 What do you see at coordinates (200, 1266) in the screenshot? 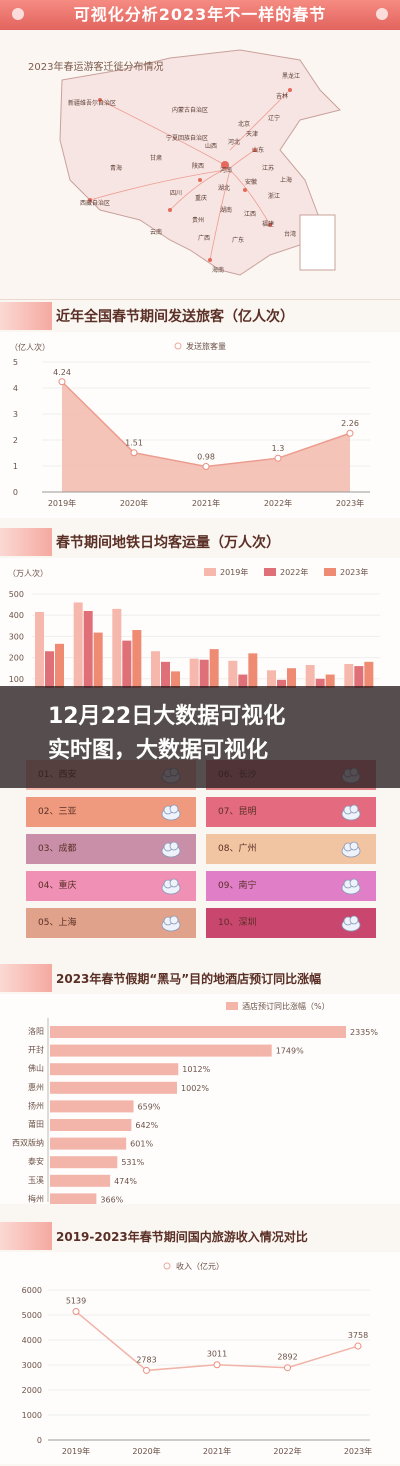
I see `chart4-legend-label: 收入（亿元）` at bounding box center [200, 1266].